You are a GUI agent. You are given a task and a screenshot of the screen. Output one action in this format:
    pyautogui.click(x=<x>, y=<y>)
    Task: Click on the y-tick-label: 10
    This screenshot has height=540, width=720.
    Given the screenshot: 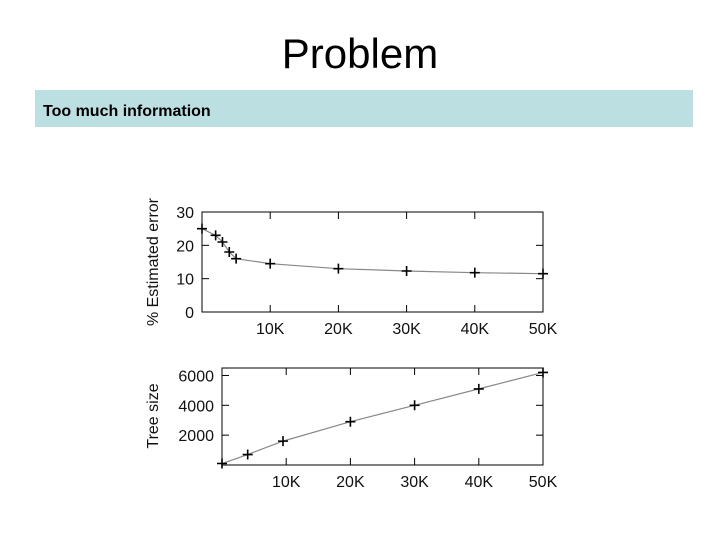 What is the action you would take?
    pyautogui.click(x=185, y=280)
    